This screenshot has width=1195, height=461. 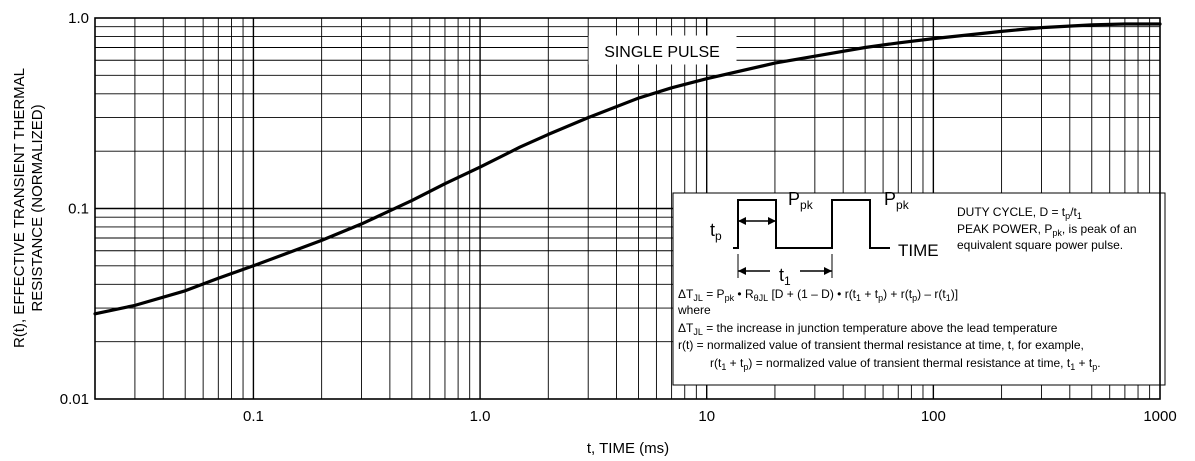 I want to click on x-tick-labels: 0.1 1.0 10 100 1000, so click(x=710, y=416).